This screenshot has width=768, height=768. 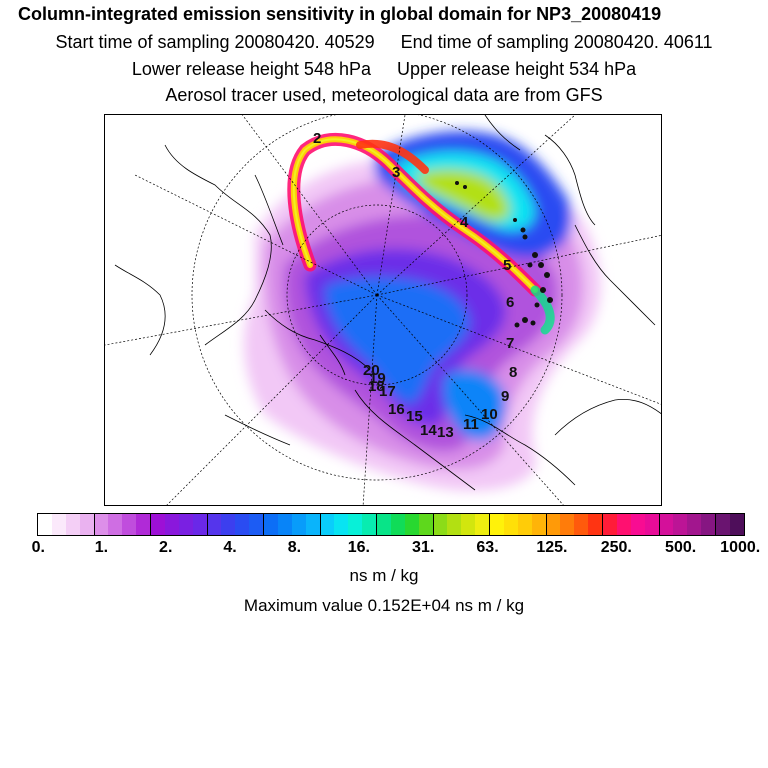 What do you see at coordinates (552, 547) in the screenshot?
I see `colorbar-tick-label: 125.` at bounding box center [552, 547].